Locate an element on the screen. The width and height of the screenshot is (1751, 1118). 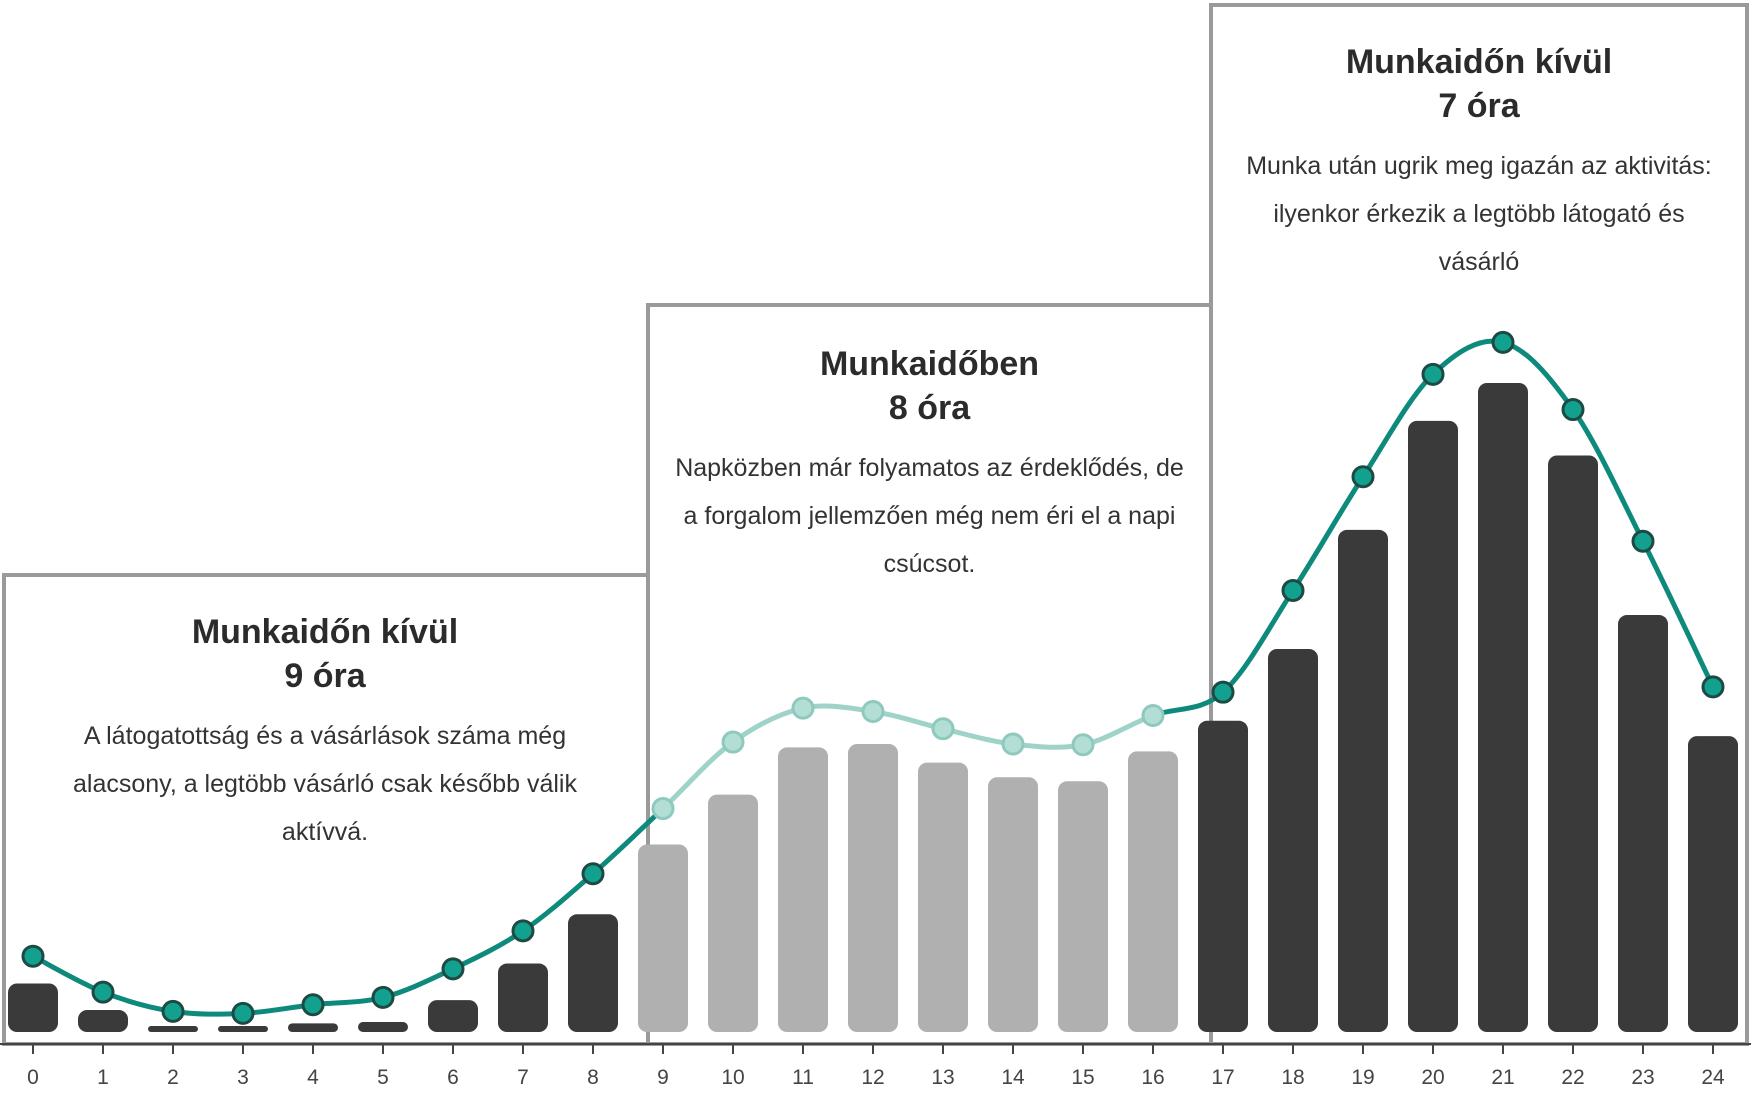
x-axis-ticks: 0 1 2 3 4 5 6 7 8 9 10 11 12 13 14 15 16 17 18 19 20 21 22 23 24 is located at coordinates (876, 1066).